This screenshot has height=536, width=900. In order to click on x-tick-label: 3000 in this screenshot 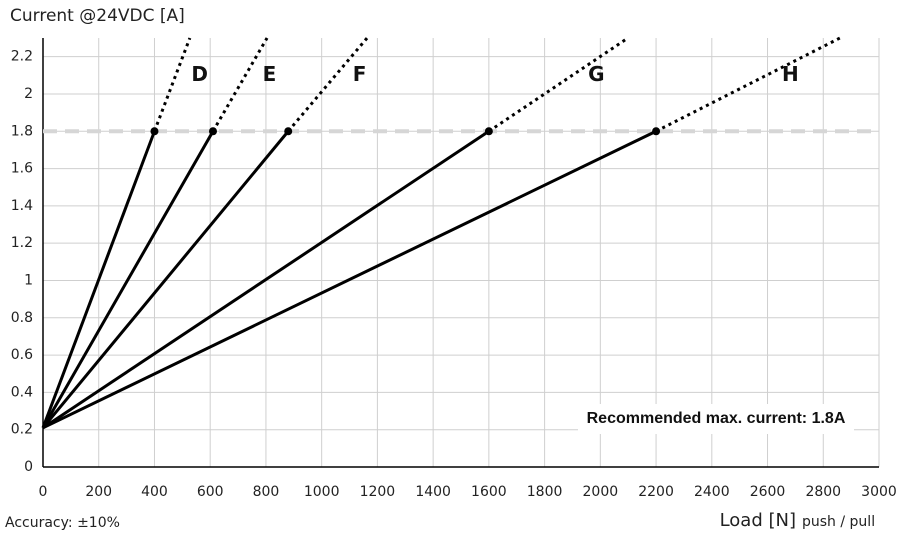, I will do `click(879, 492)`.